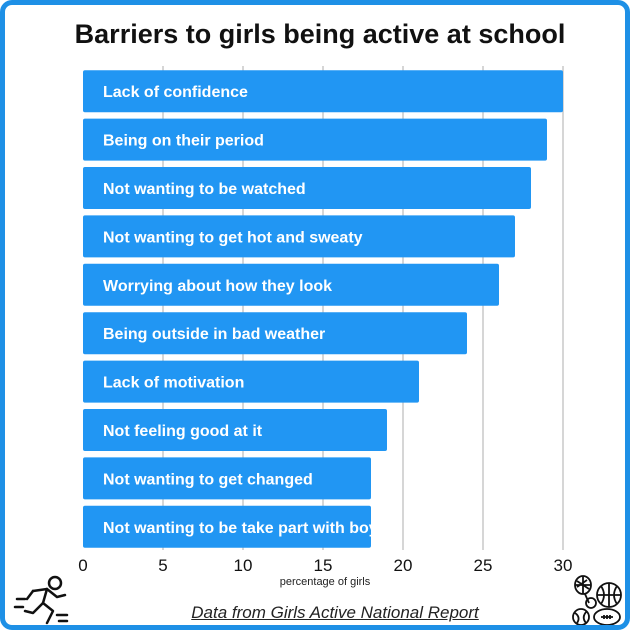 This screenshot has width=630, height=630. I want to click on bar-label: Not wanting to get changed, so click(208, 479).